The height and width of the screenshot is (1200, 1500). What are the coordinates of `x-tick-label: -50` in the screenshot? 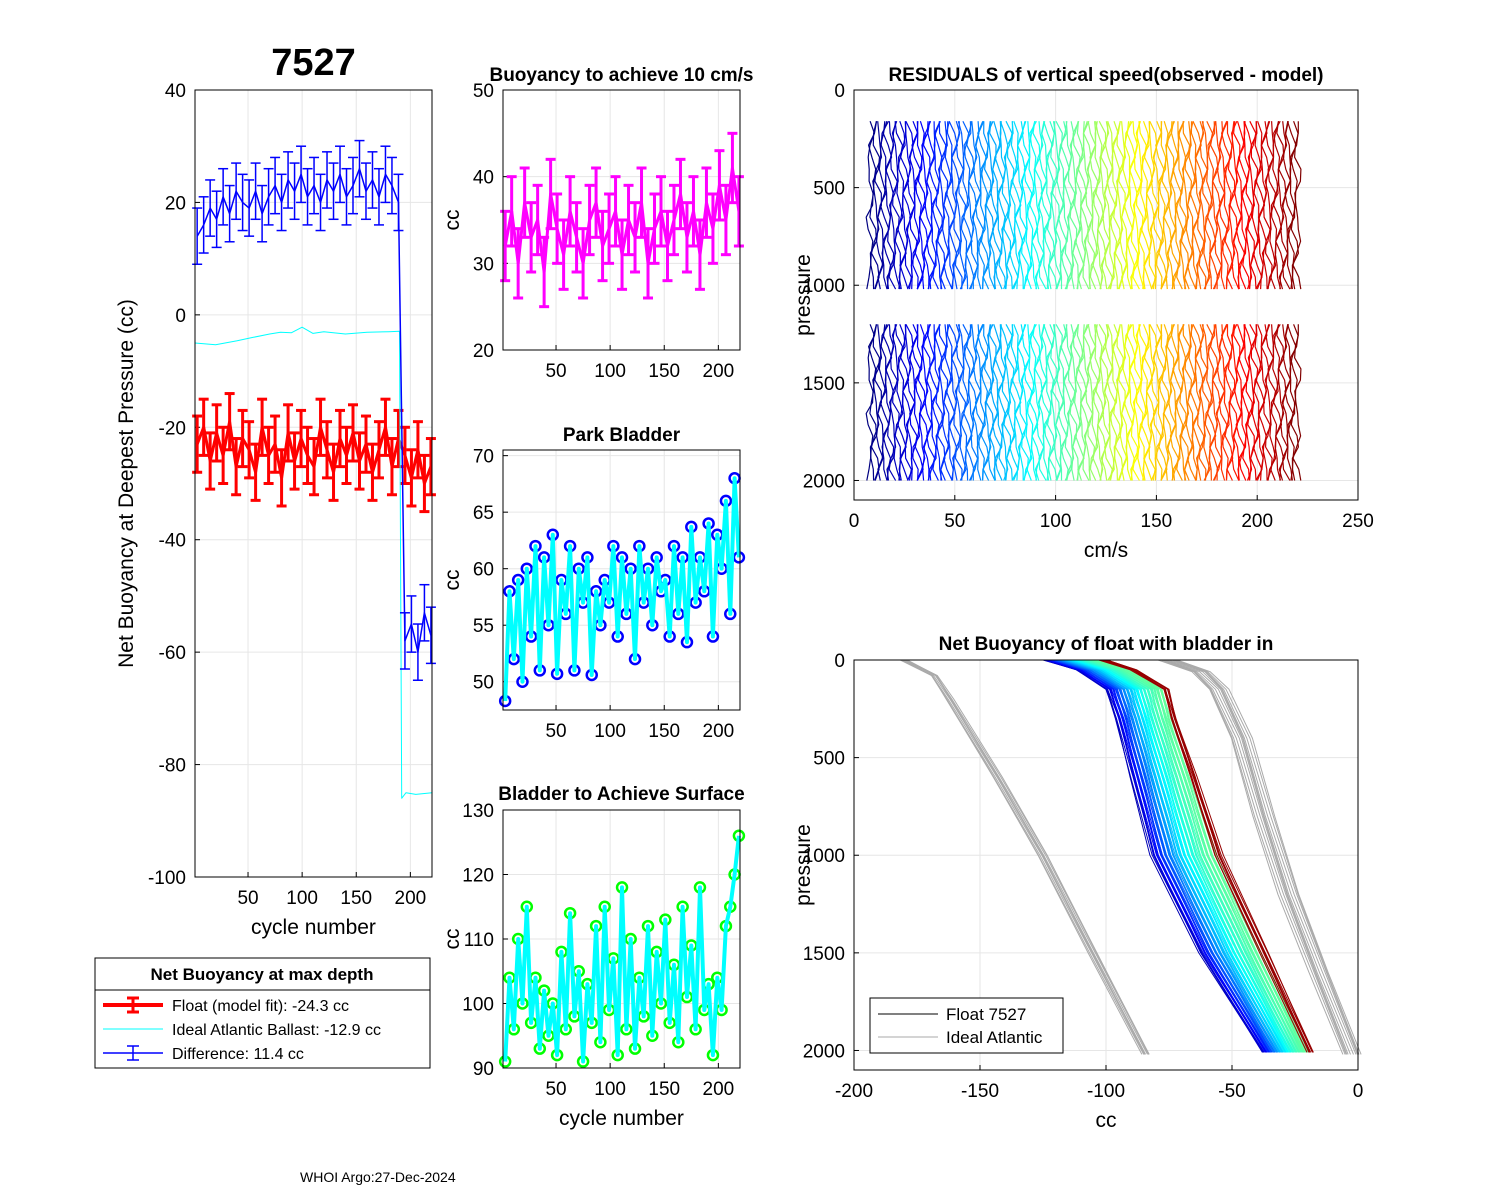 It's located at (1231, 1091).